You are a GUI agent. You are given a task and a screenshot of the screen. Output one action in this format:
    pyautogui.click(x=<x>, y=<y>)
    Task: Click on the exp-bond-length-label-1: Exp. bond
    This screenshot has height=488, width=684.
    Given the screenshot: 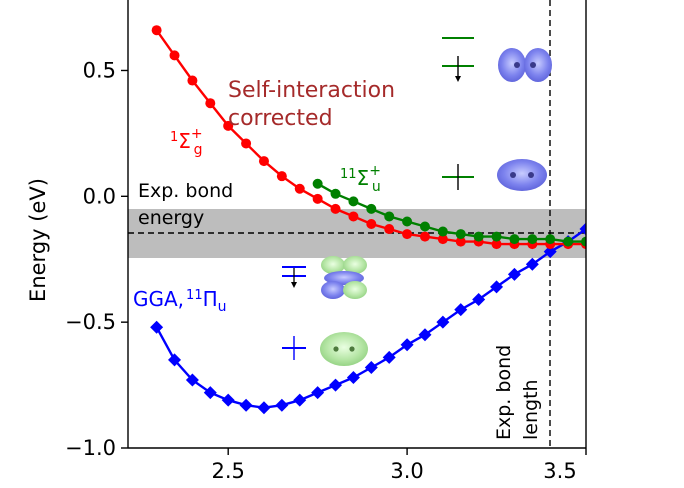 What is the action you would take?
    pyautogui.click(x=504, y=392)
    